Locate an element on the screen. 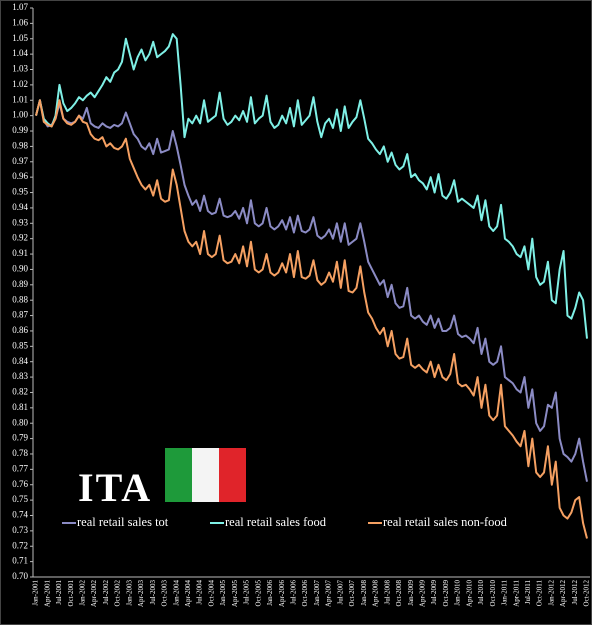  y-tick-label: 0.97 is located at coordinates (20, 161).